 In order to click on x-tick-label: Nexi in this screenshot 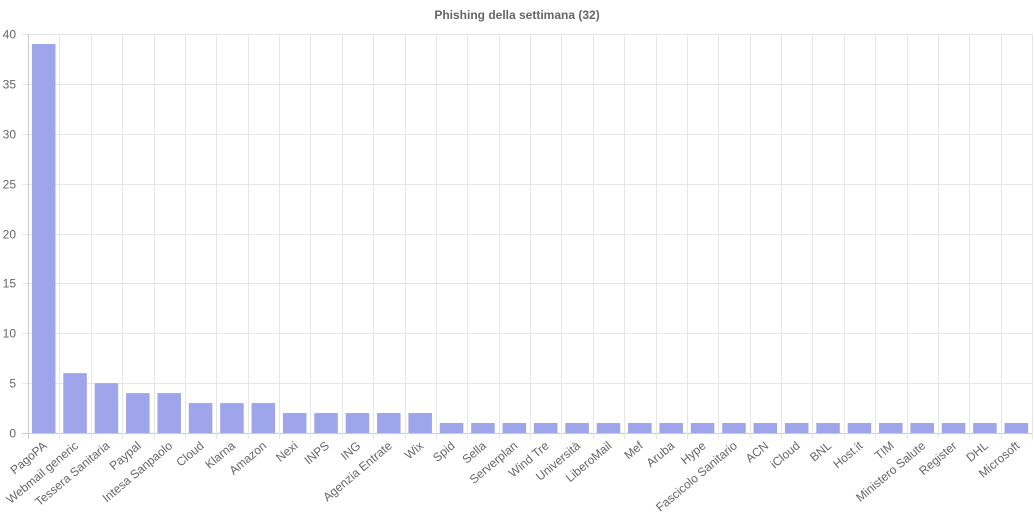, I will do `click(286, 452)`.